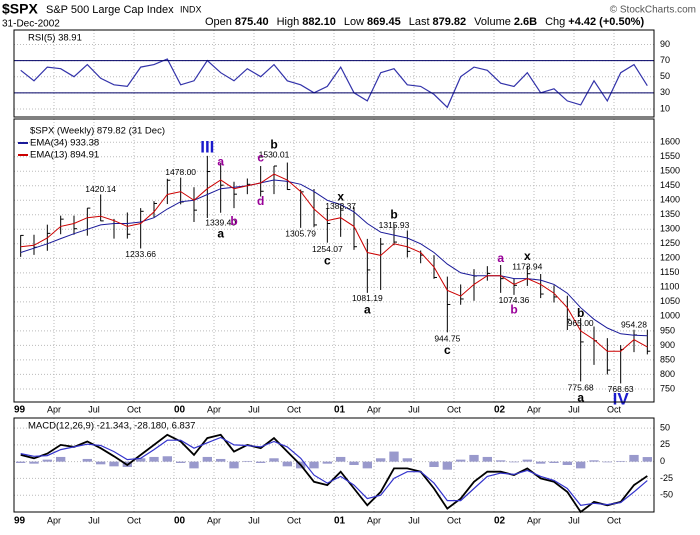 This screenshot has width=700, height=535. Describe the element at coordinates (140, 254) in the screenshot. I see `annotation: 1233.66` at that location.